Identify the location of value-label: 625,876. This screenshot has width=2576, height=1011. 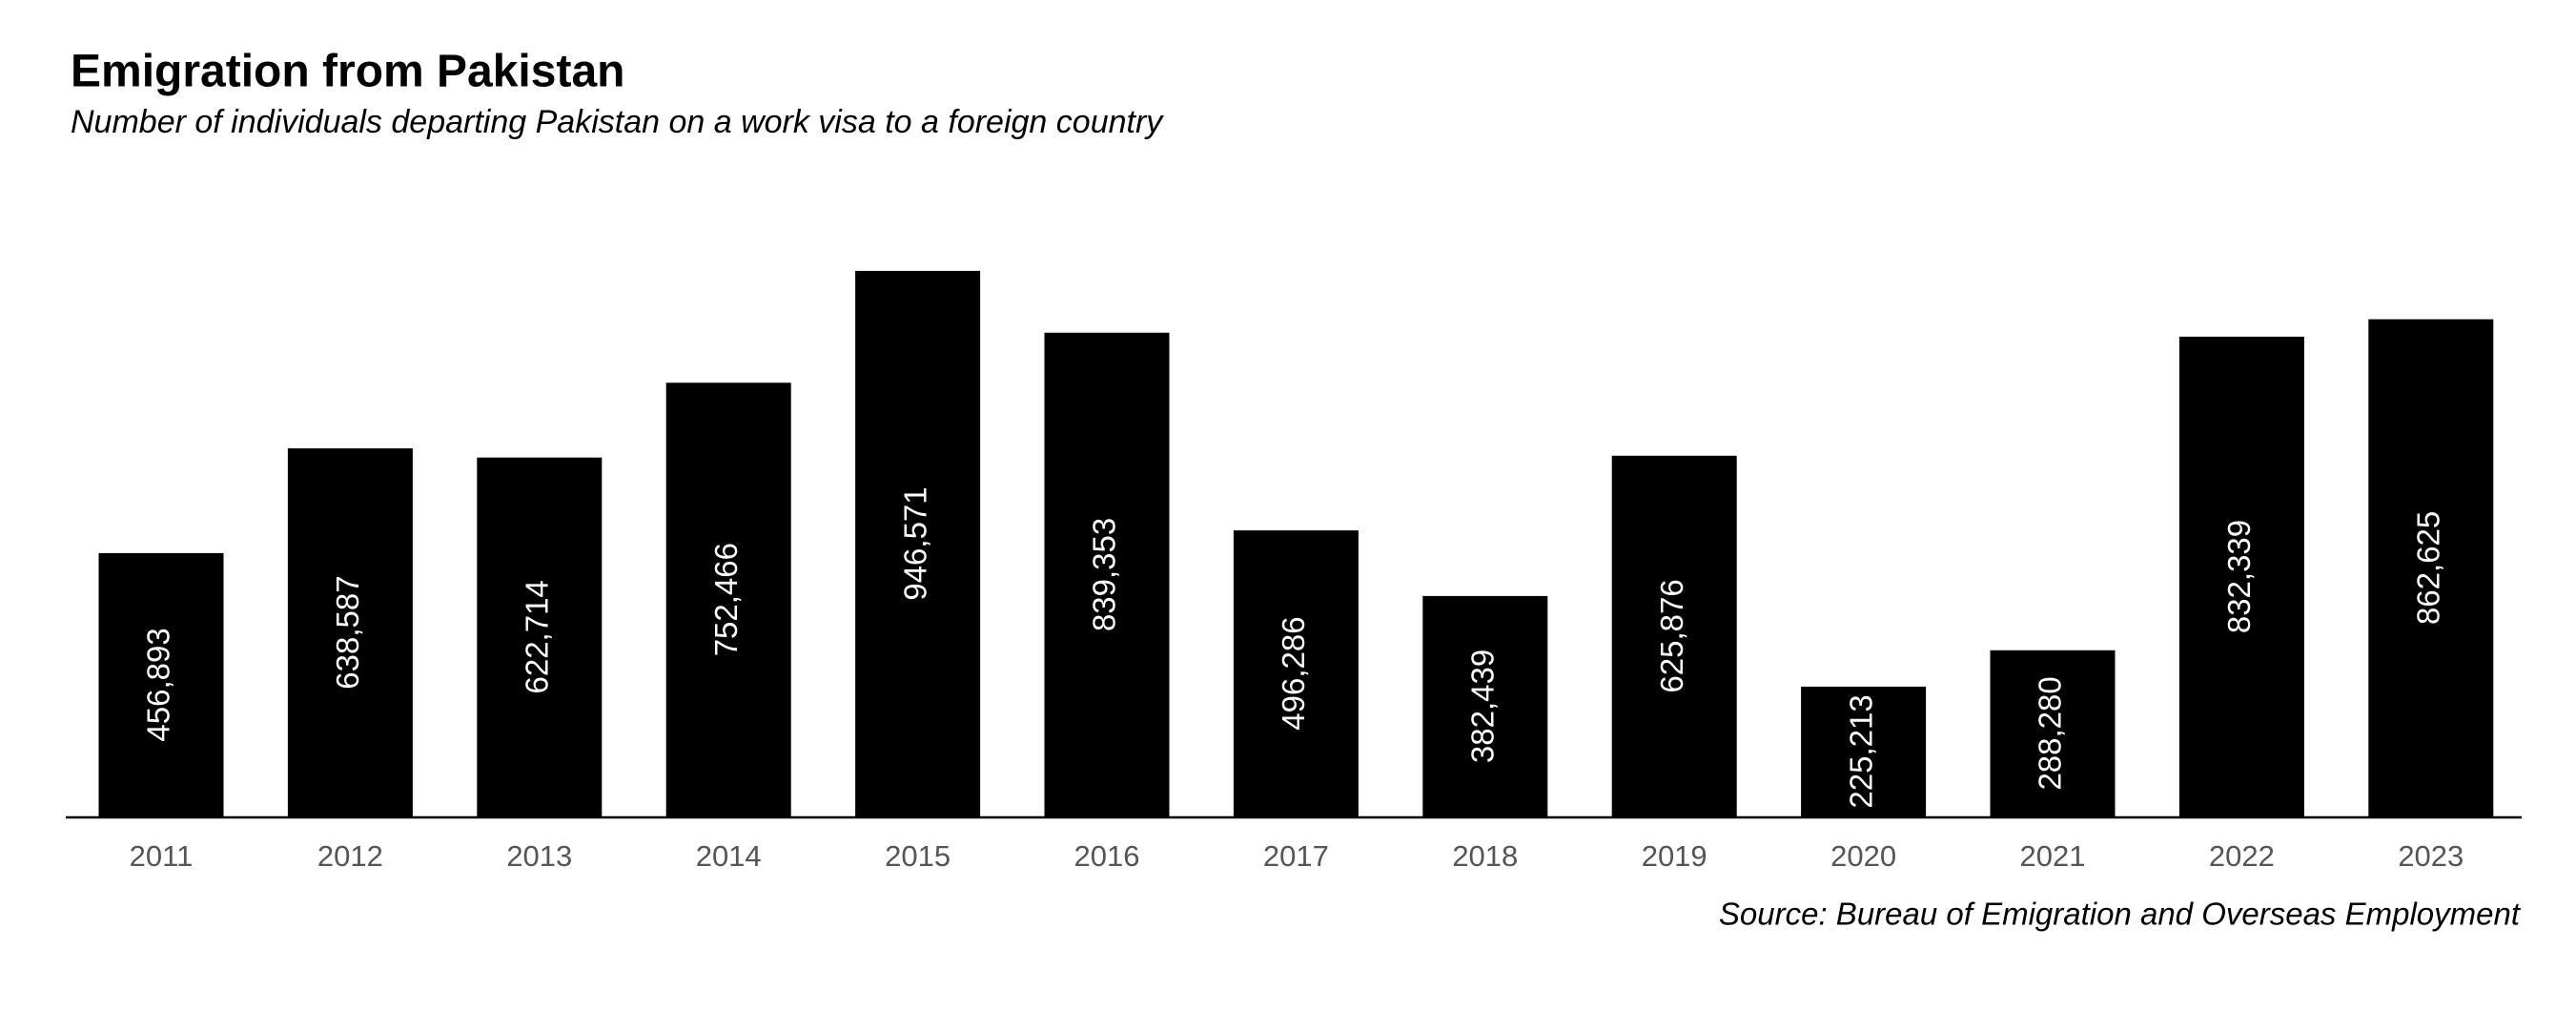
(1671, 635).